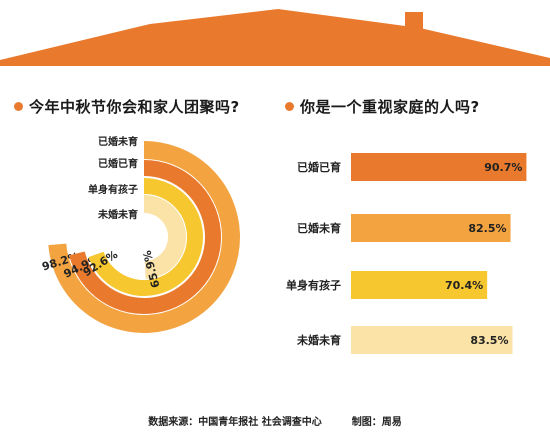  I want to click on roof-shape, so click(275, 37).